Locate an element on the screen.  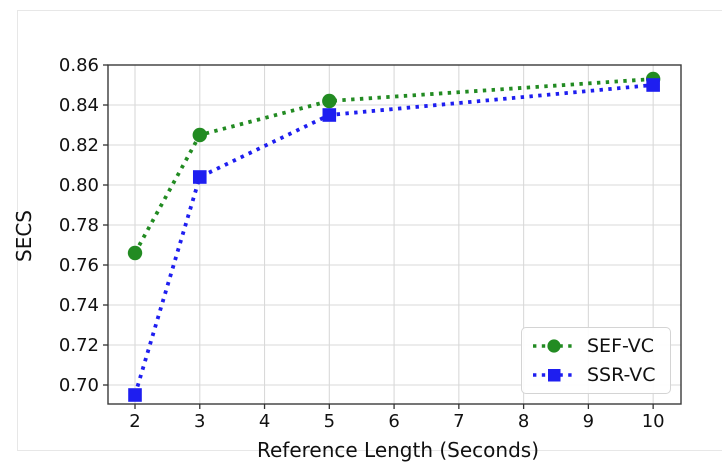
legend-glyph-circle-icon is located at coordinates (555, 346).